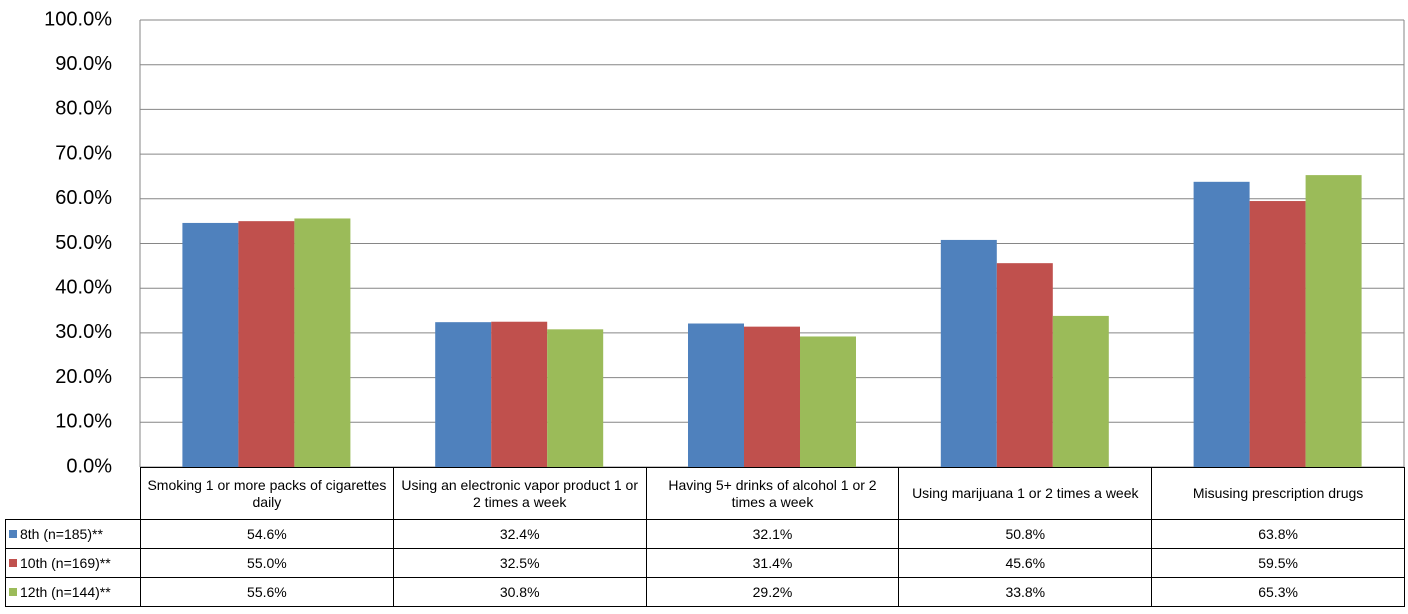 Image resolution: width=1408 pixels, height=614 pixels. Describe the element at coordinates (1278, 493) in the screenshot. I see `category-label: Misusing prescription drugs` at that location.